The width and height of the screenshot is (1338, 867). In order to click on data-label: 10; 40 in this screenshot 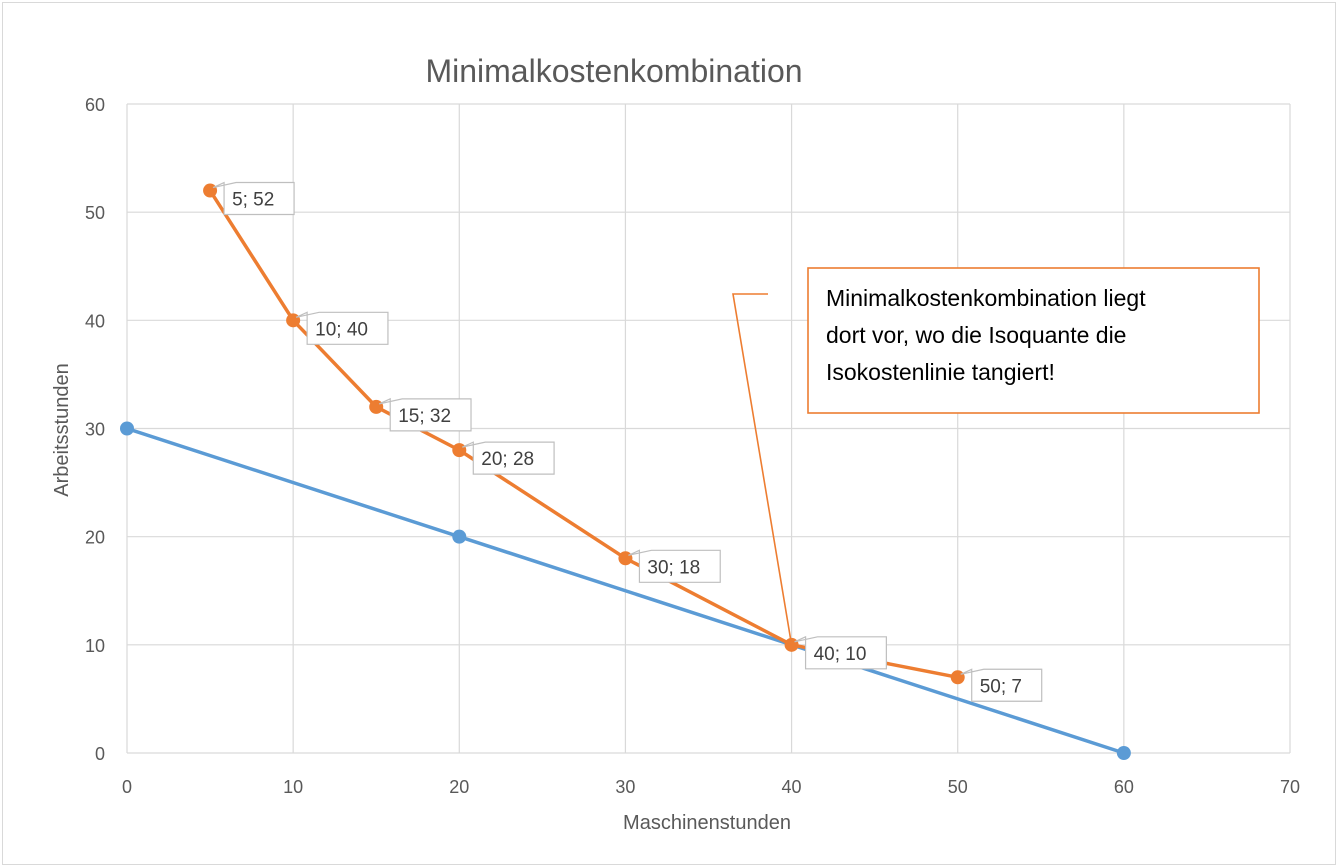, I will do `click(342, 328)`.